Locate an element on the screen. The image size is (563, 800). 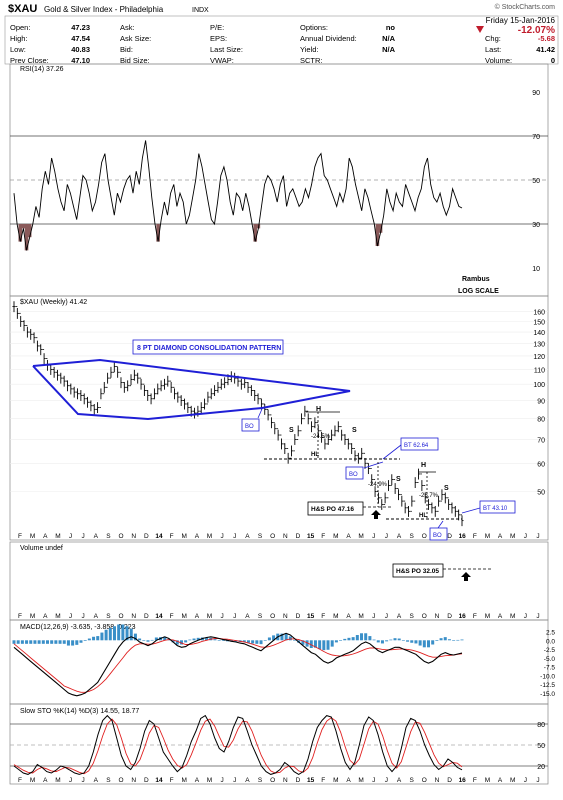
rsi-line is located at coordinates (238, 195).